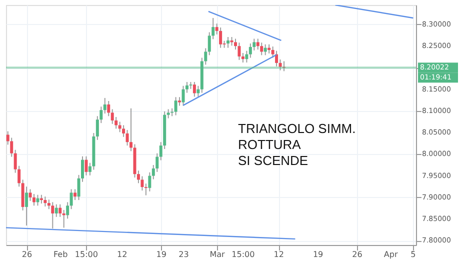  Describe the element at coordinates (60, 254) in the screenshot. I see `x-tick-label: Feb` at that location.